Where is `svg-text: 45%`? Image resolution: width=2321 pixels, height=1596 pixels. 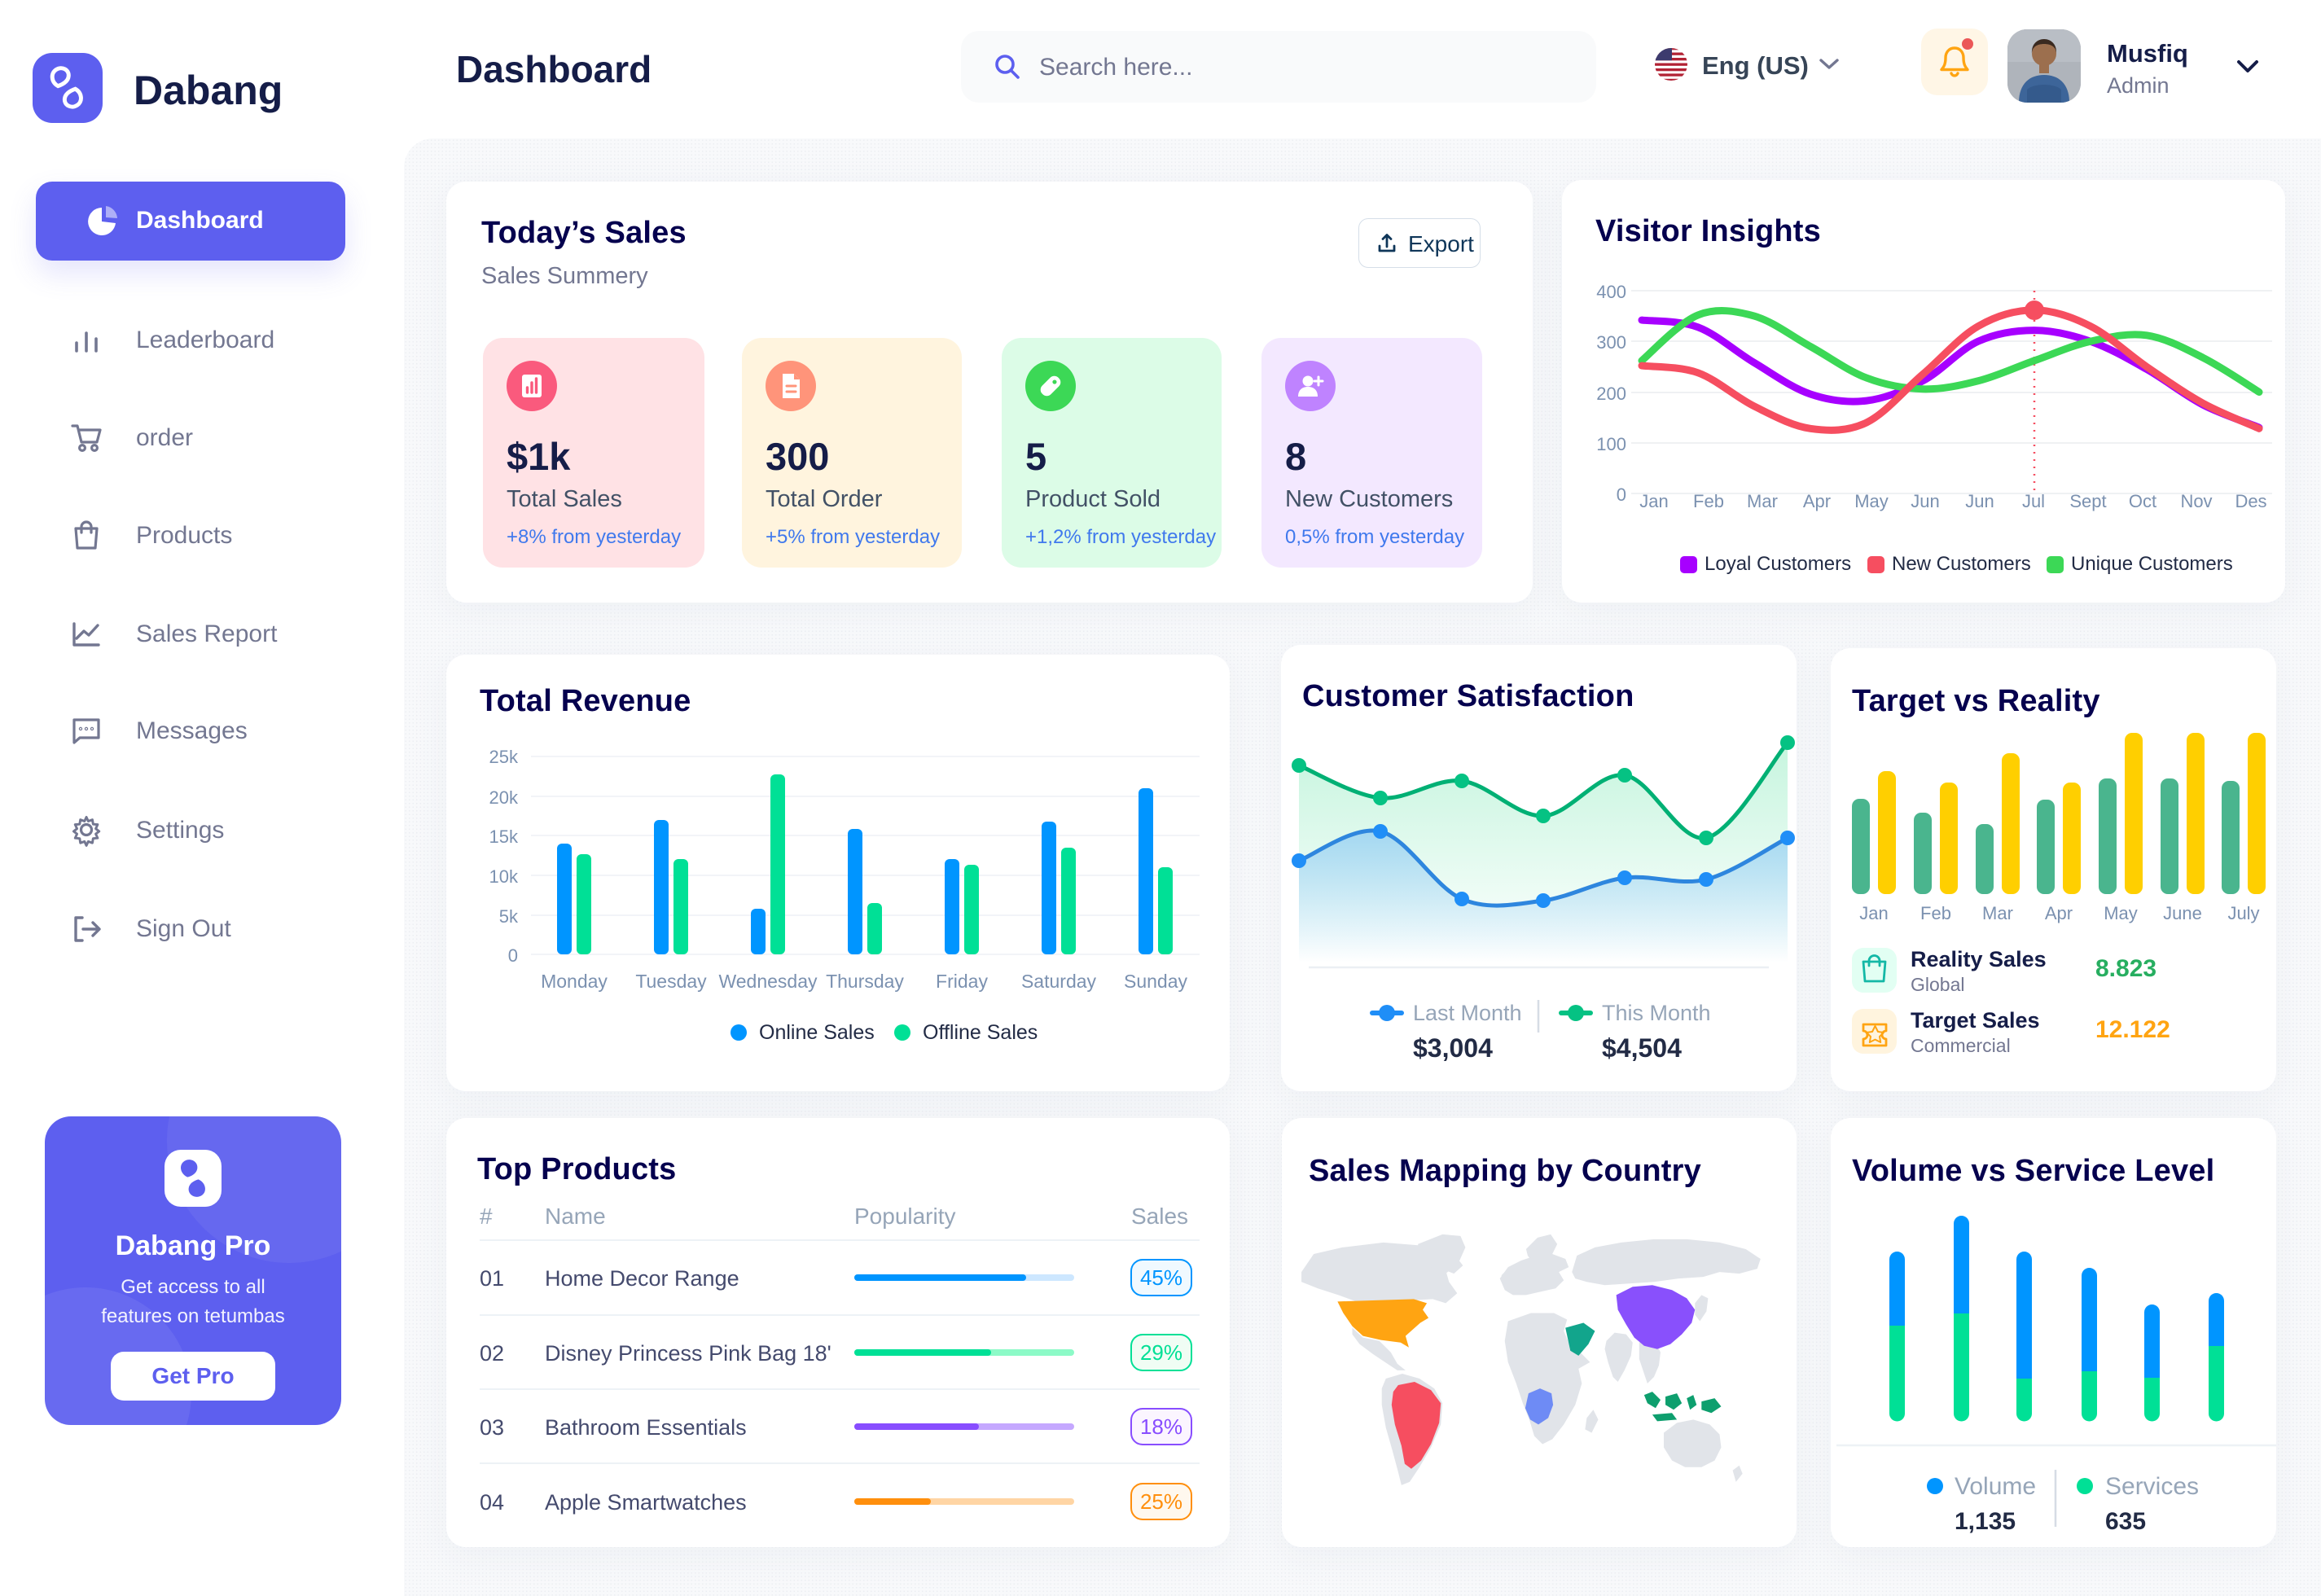
svg-text: 45% is located at coordinates (1161, 1277).